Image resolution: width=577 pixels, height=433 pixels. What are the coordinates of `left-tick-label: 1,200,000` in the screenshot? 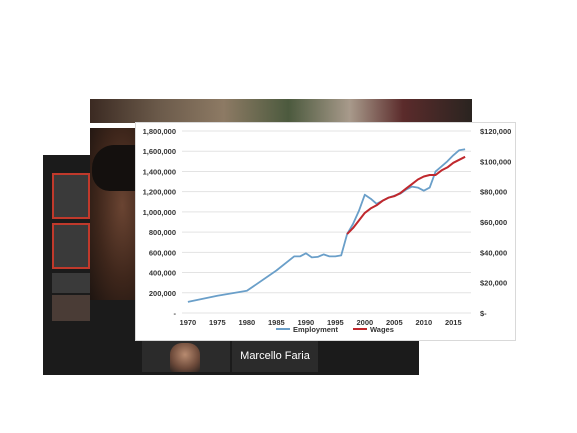 It's located at (159, 192).